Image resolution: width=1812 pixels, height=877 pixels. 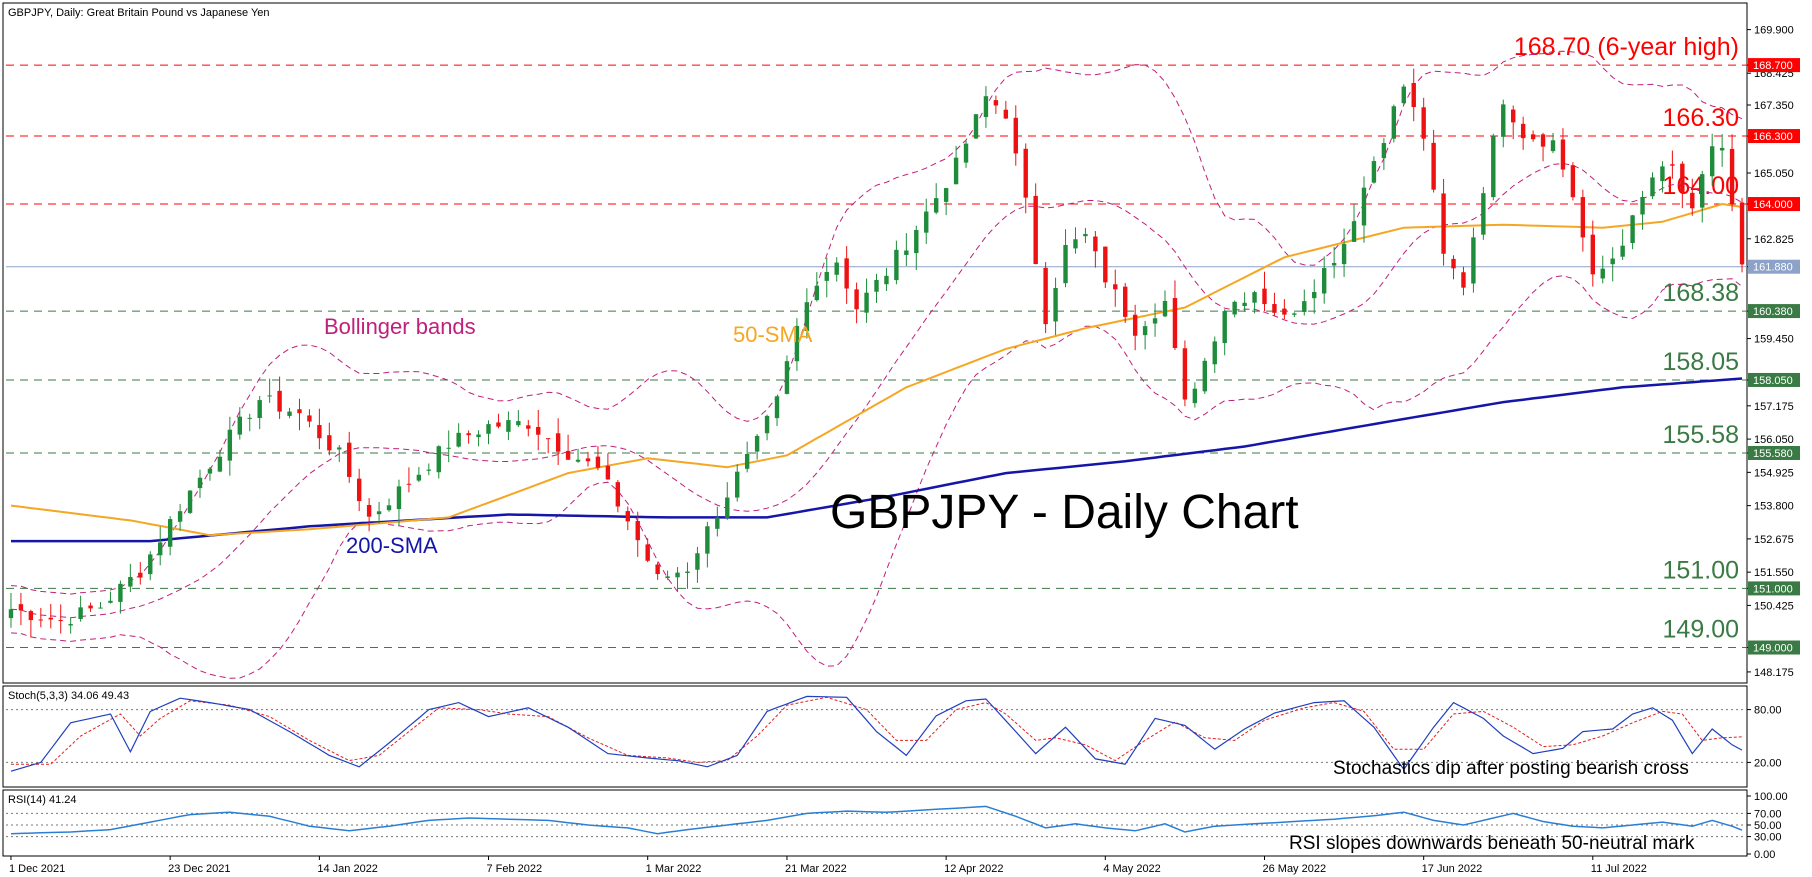 I want to click on time-tick-label: 4 May 2022, so click(x=1131, y=869).